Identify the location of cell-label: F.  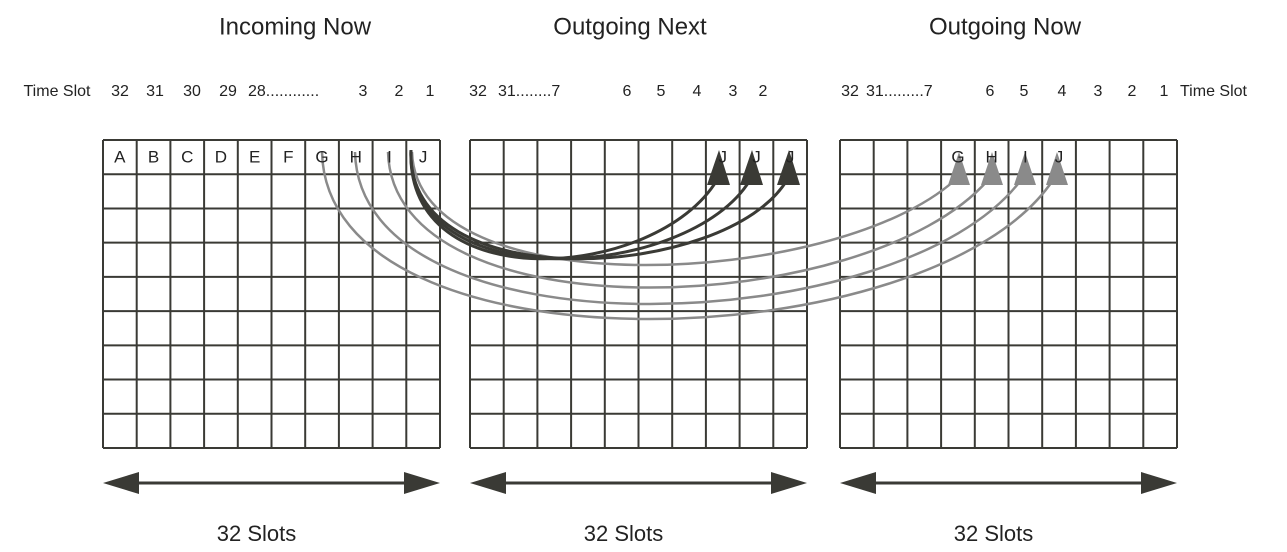
(288, 157).